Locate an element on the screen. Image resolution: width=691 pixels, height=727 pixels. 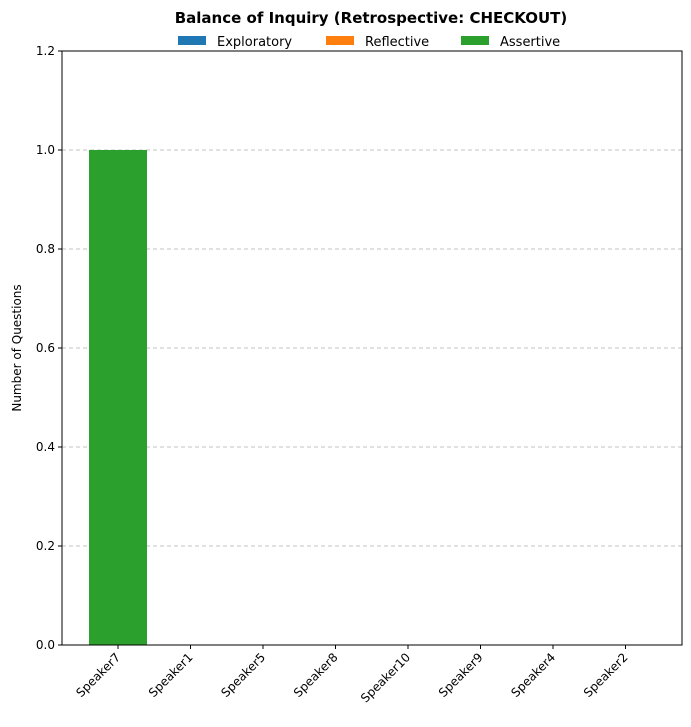
x-tick-label: Speaker10 is located at coordinates (385, 677).